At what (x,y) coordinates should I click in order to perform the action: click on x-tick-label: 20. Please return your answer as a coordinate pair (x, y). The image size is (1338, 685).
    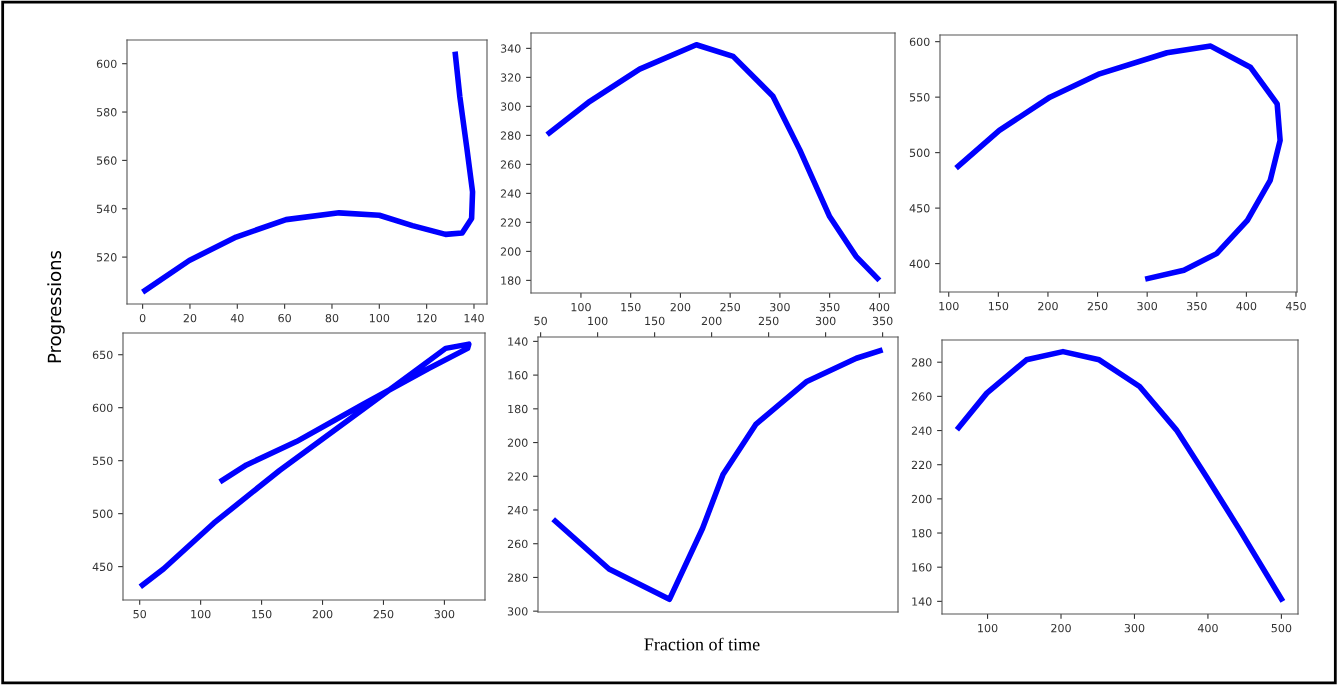
    Looking at the image, I should click on (190, 318).